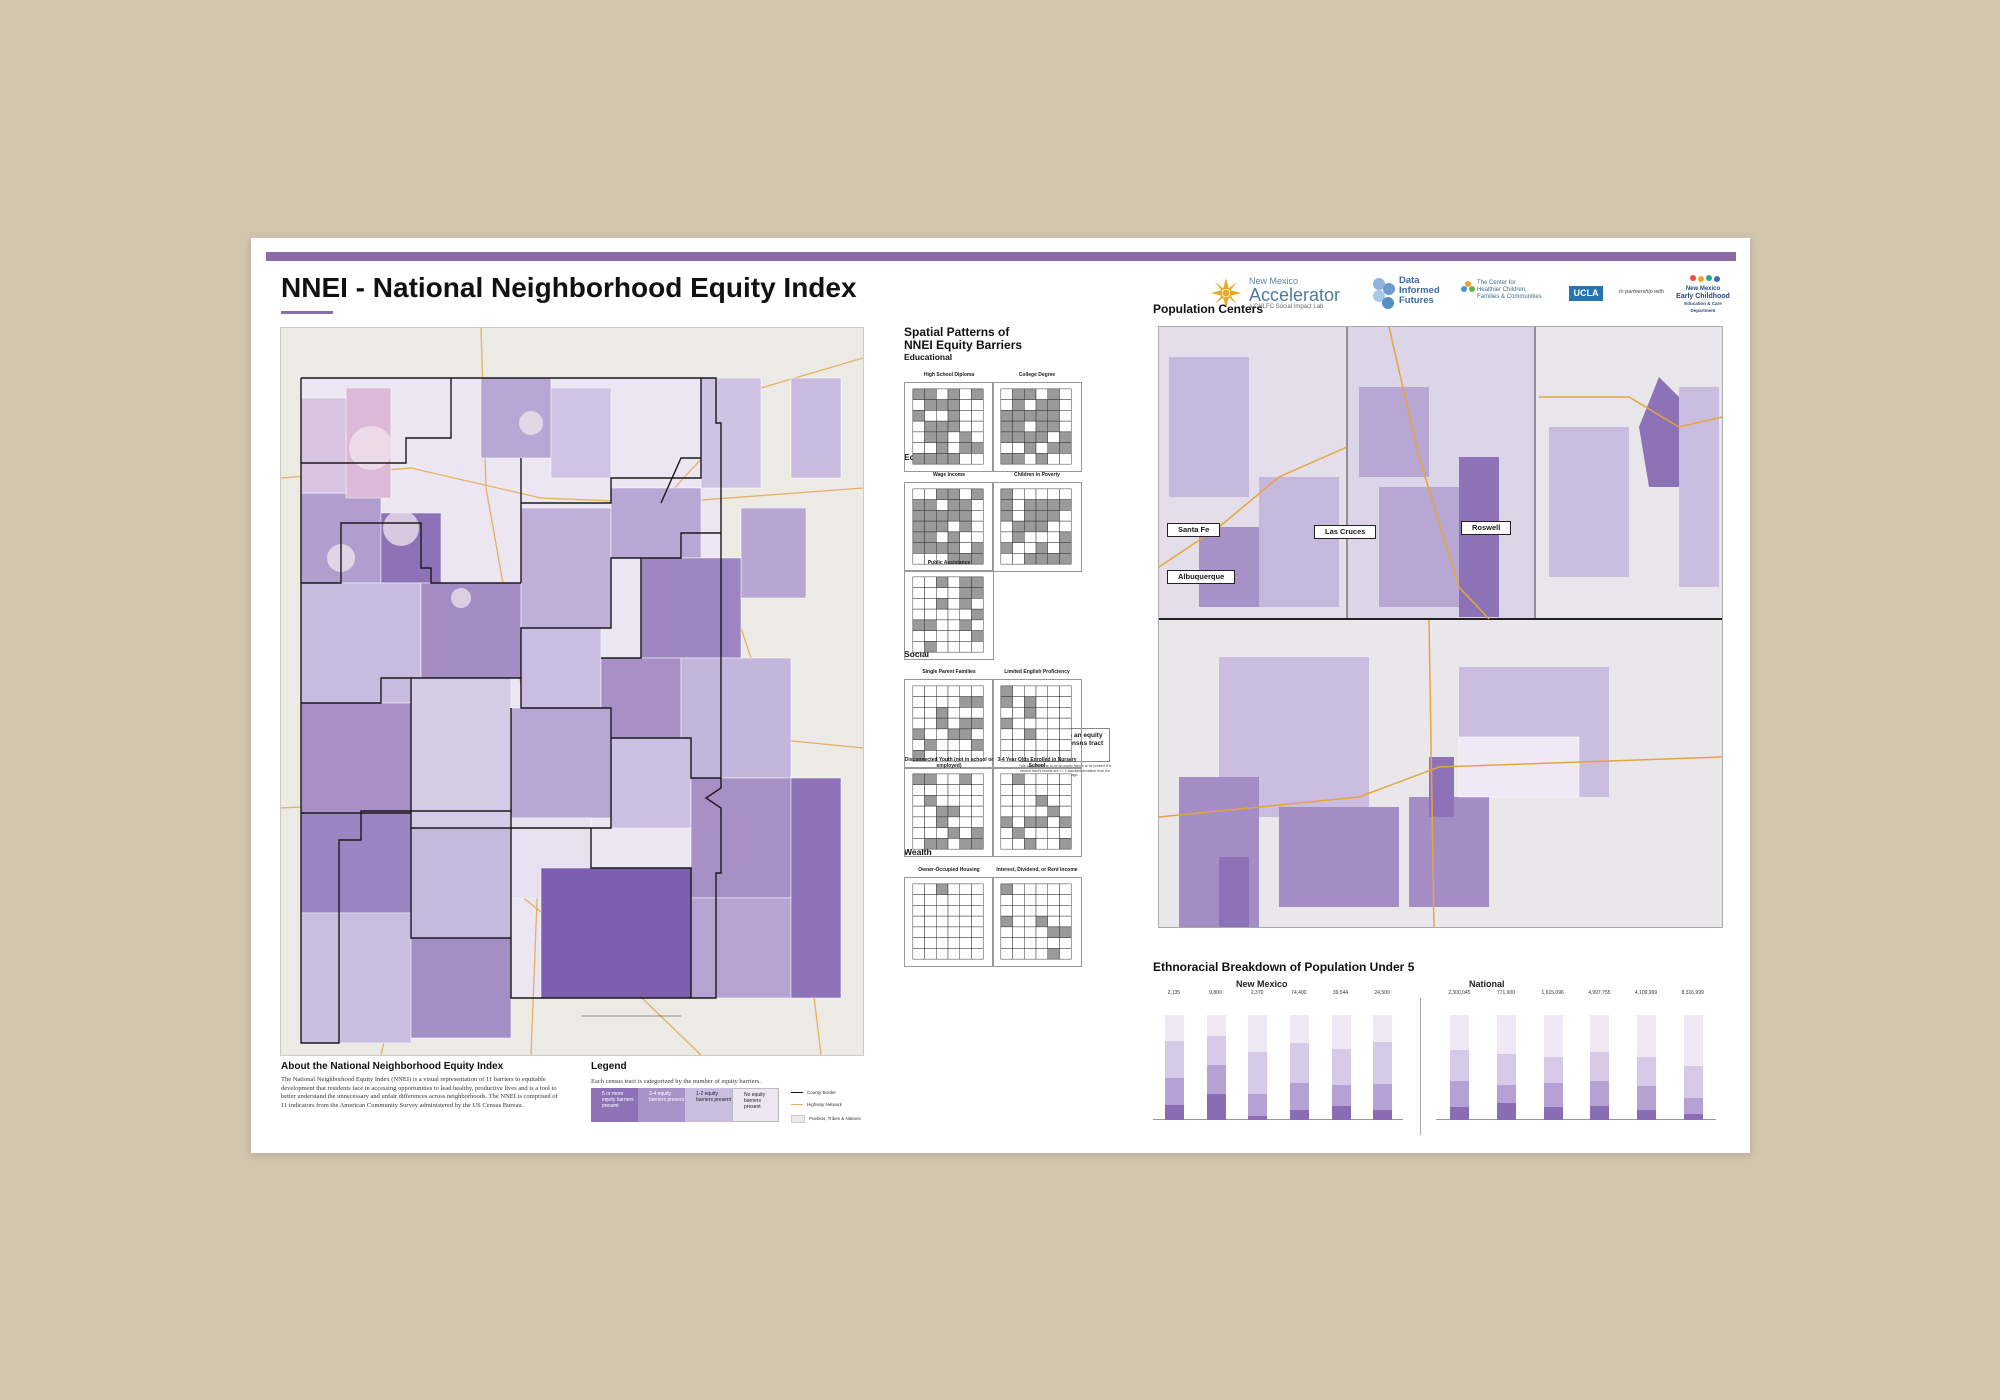 This screenshot has width=2000, height=1400. What do you see at coordinates (1459, 993) in the screenshot?
I see `national-bar-total: 2,300,045` at bounding box center [1459, 993].